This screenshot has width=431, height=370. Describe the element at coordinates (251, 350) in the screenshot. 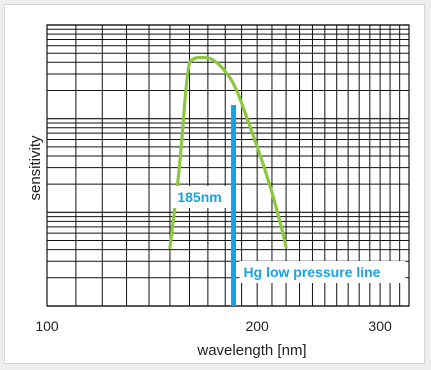

I see `x-axis-label: wavelength [nm]` at that location.